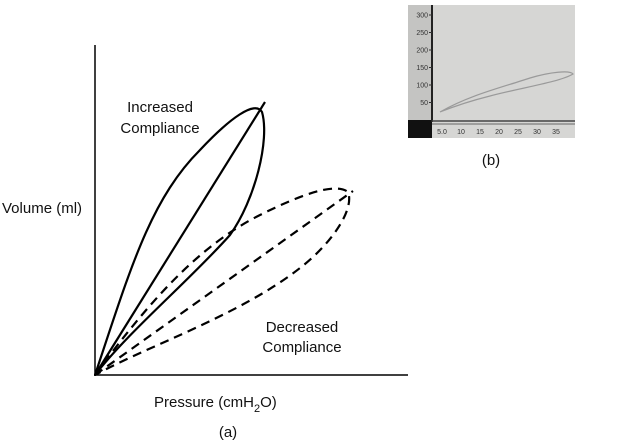 This screenshot has height=447, width=634. I want to click on screen-y-tick-label: 150, so click(422, 68).